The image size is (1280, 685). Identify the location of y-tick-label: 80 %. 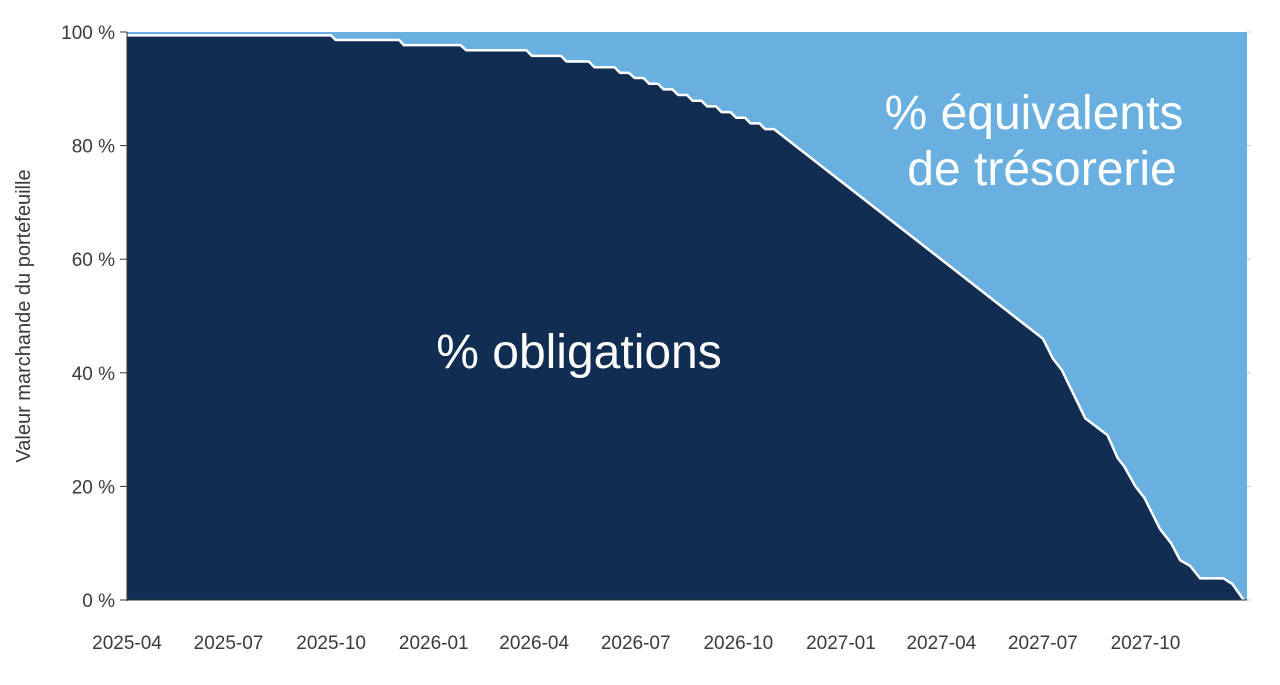
(93, 147).